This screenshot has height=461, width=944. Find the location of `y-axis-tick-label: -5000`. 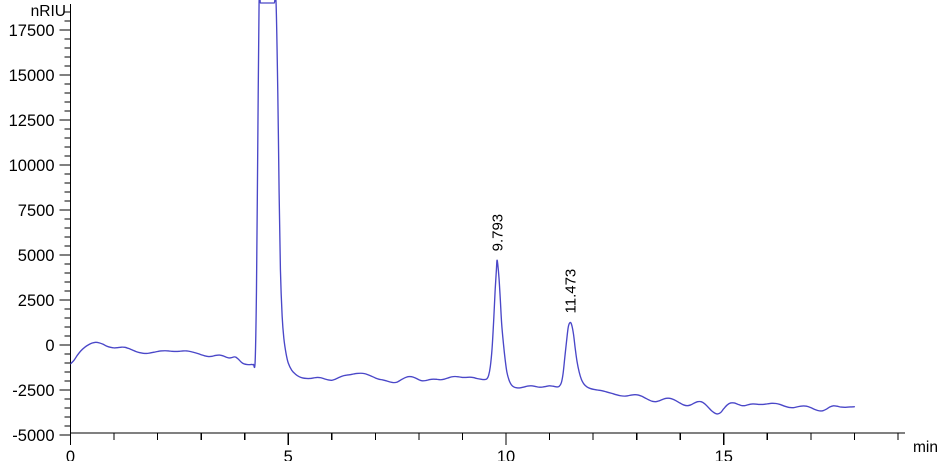

y-axis-tick-label: -5000 is located at coordinates (33, 436).